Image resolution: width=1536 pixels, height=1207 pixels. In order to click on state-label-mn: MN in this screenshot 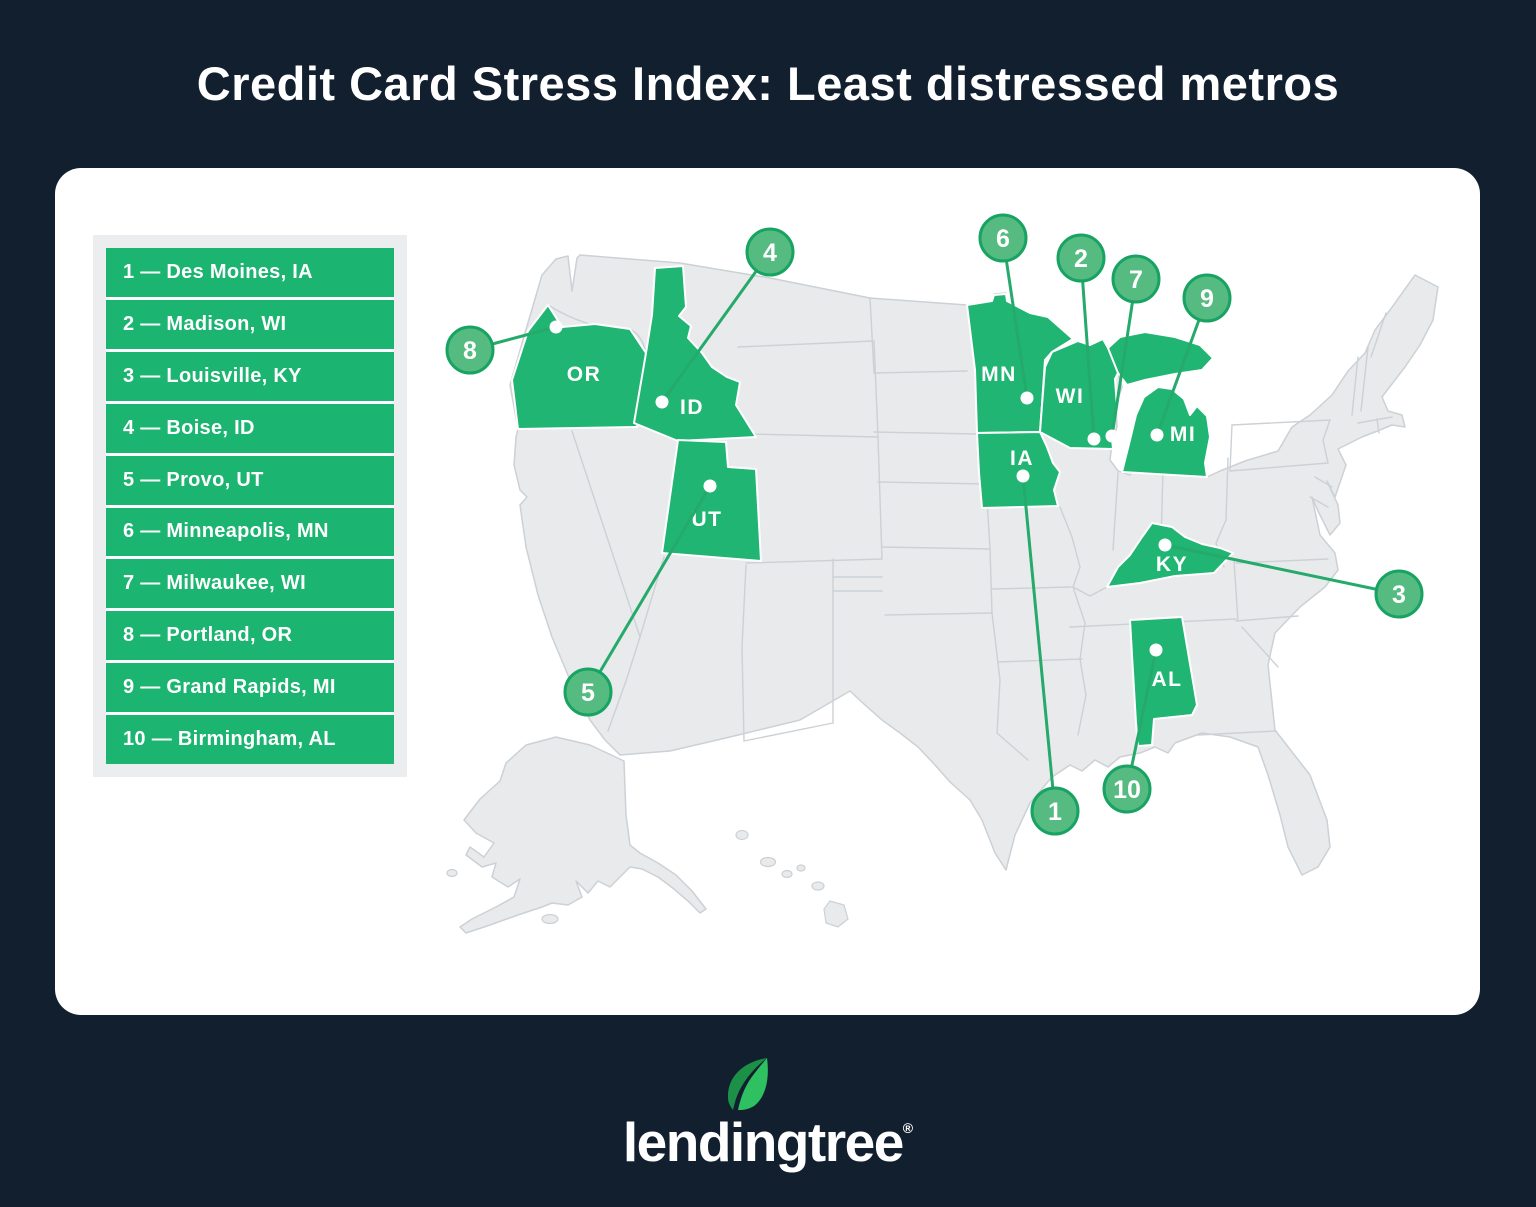, I will do `click(999, 374)`.